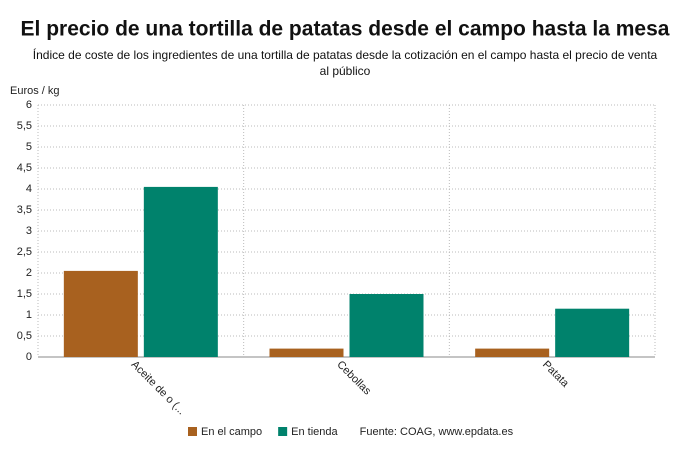 The image size is (690, 465). I want to click on y-tick-label: 4, so click(29, 189).